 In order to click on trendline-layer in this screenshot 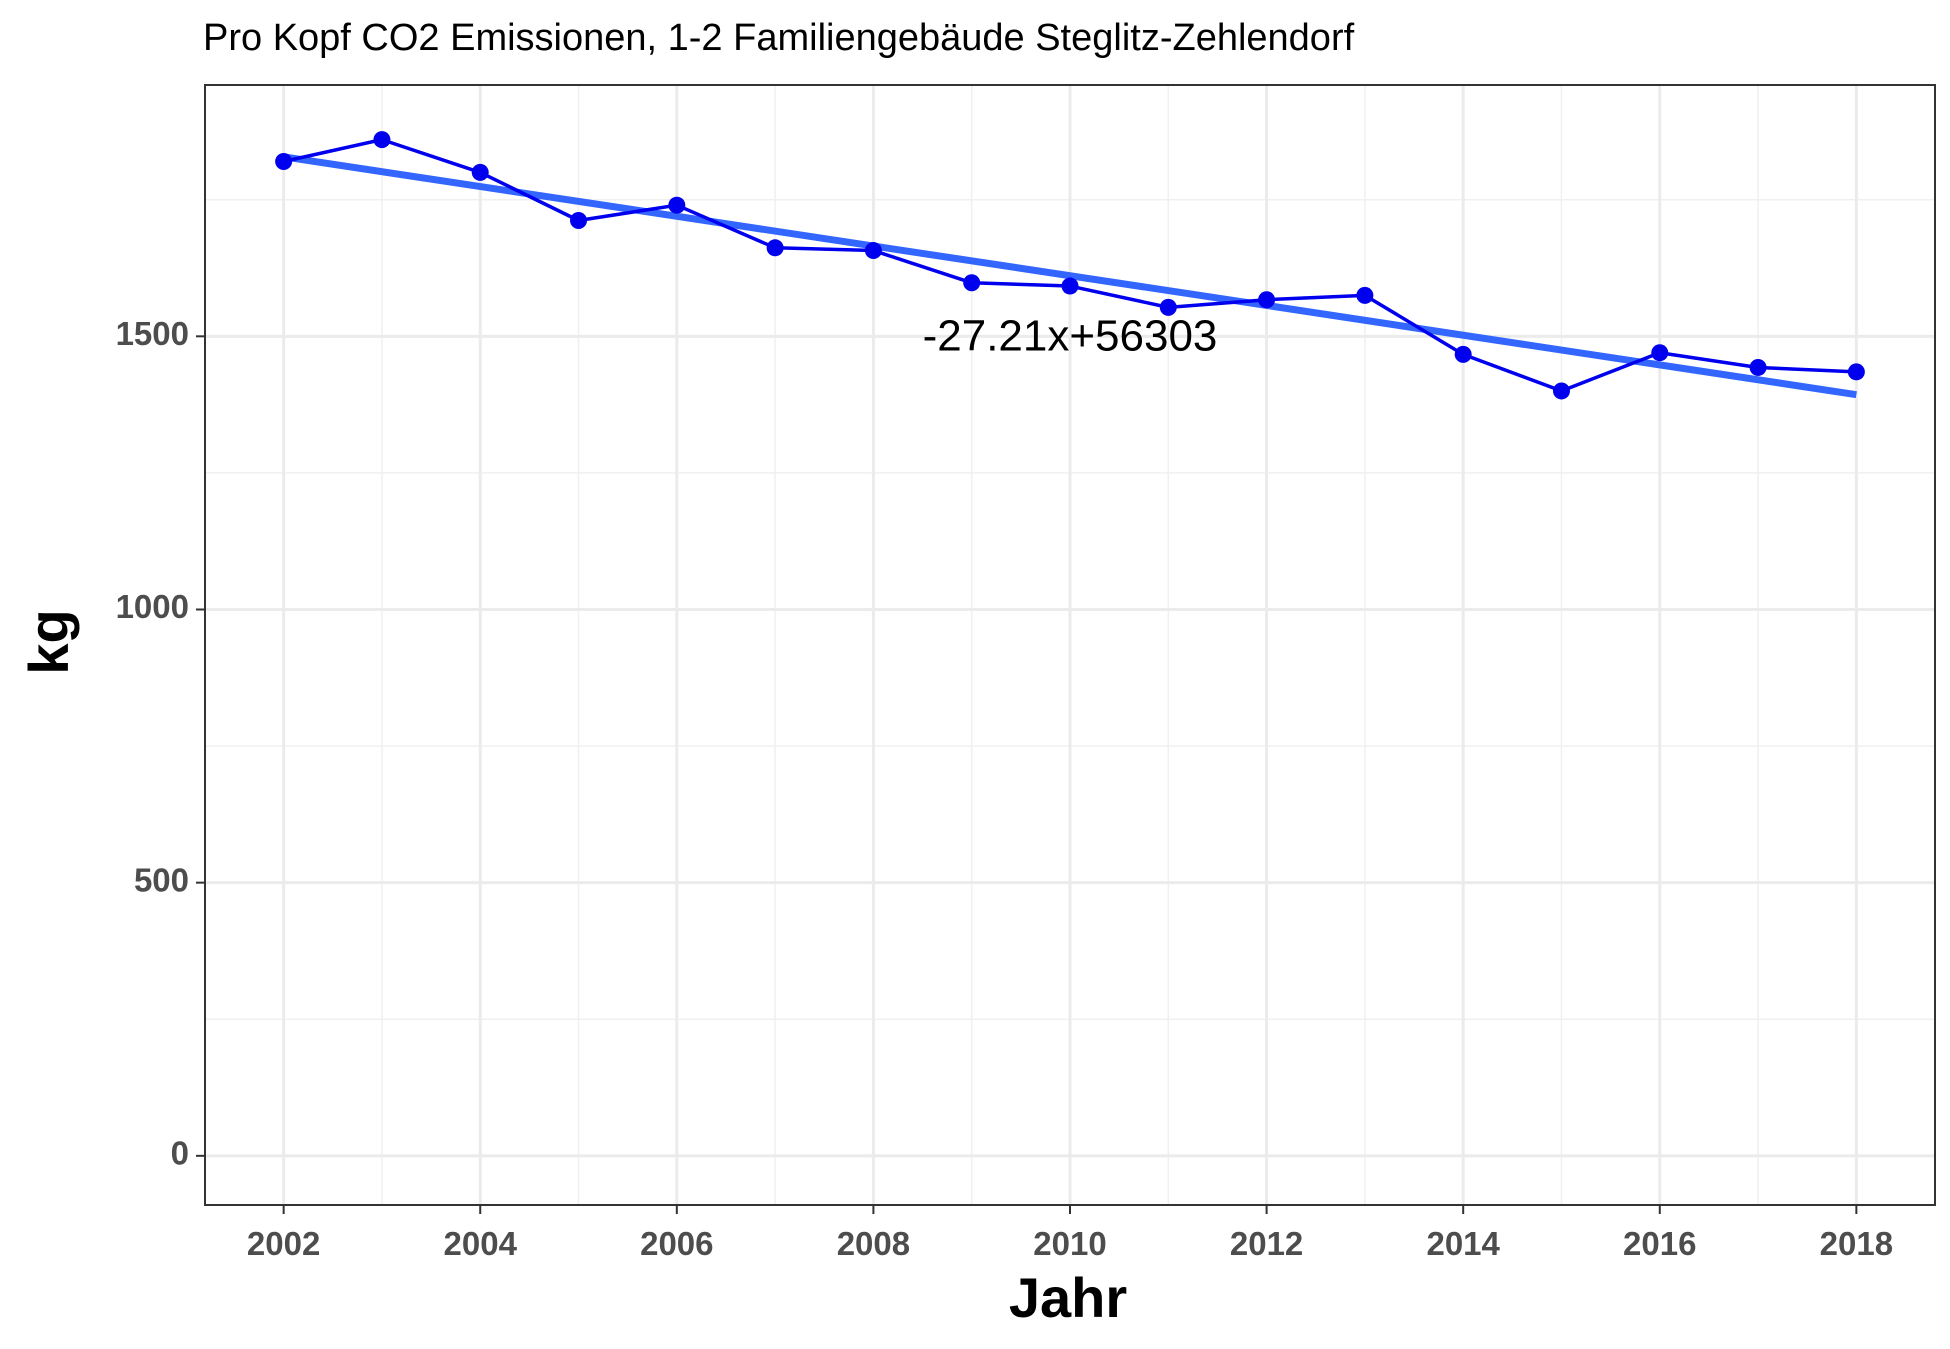, I will do `click(1070, 276)`.